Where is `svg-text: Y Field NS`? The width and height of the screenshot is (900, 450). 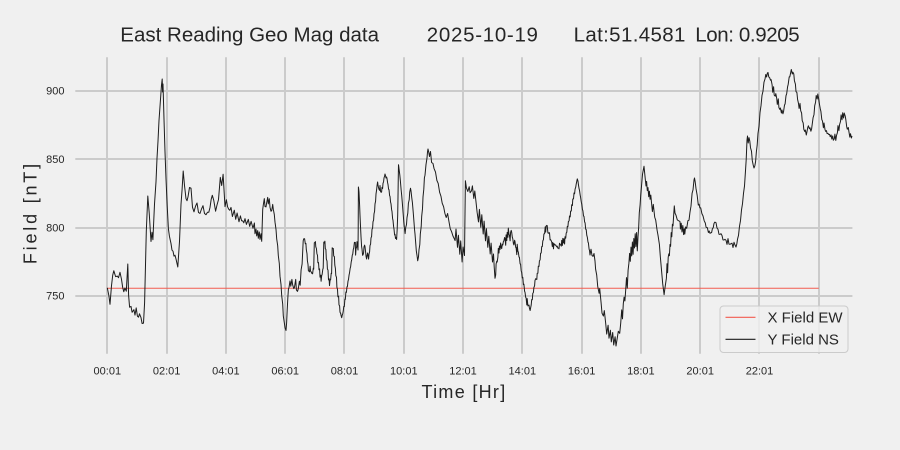
svg-text: Y Field NS is located at coordinates (803, 339).